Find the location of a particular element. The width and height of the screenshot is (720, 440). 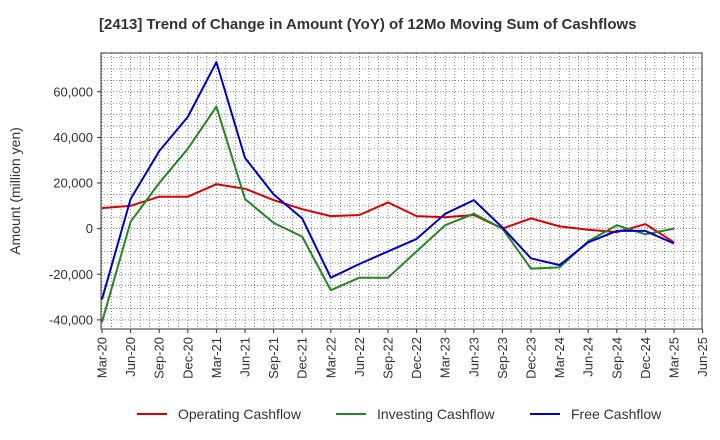

x-tick-label: Mar-24 is located at coordinates (559, 357).